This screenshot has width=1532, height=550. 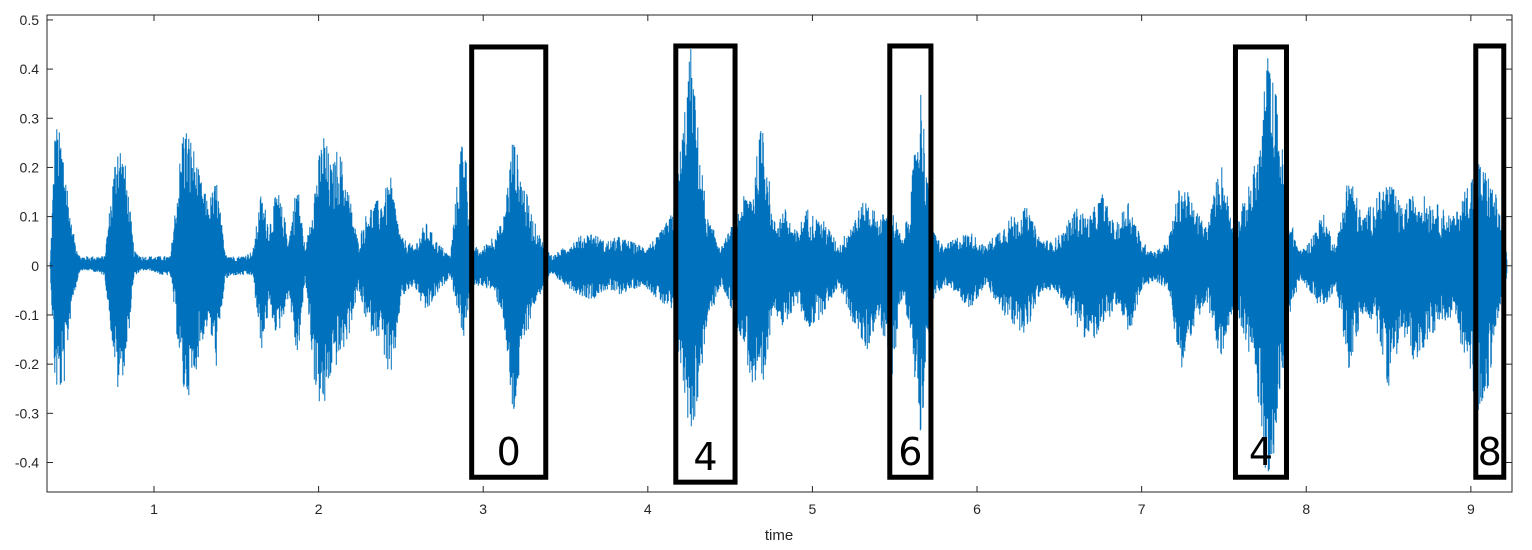 What do you see at coordinates (35, 266) in the screenshot?
I see `y-tick-label: 0` at bounding box center [35, 266].